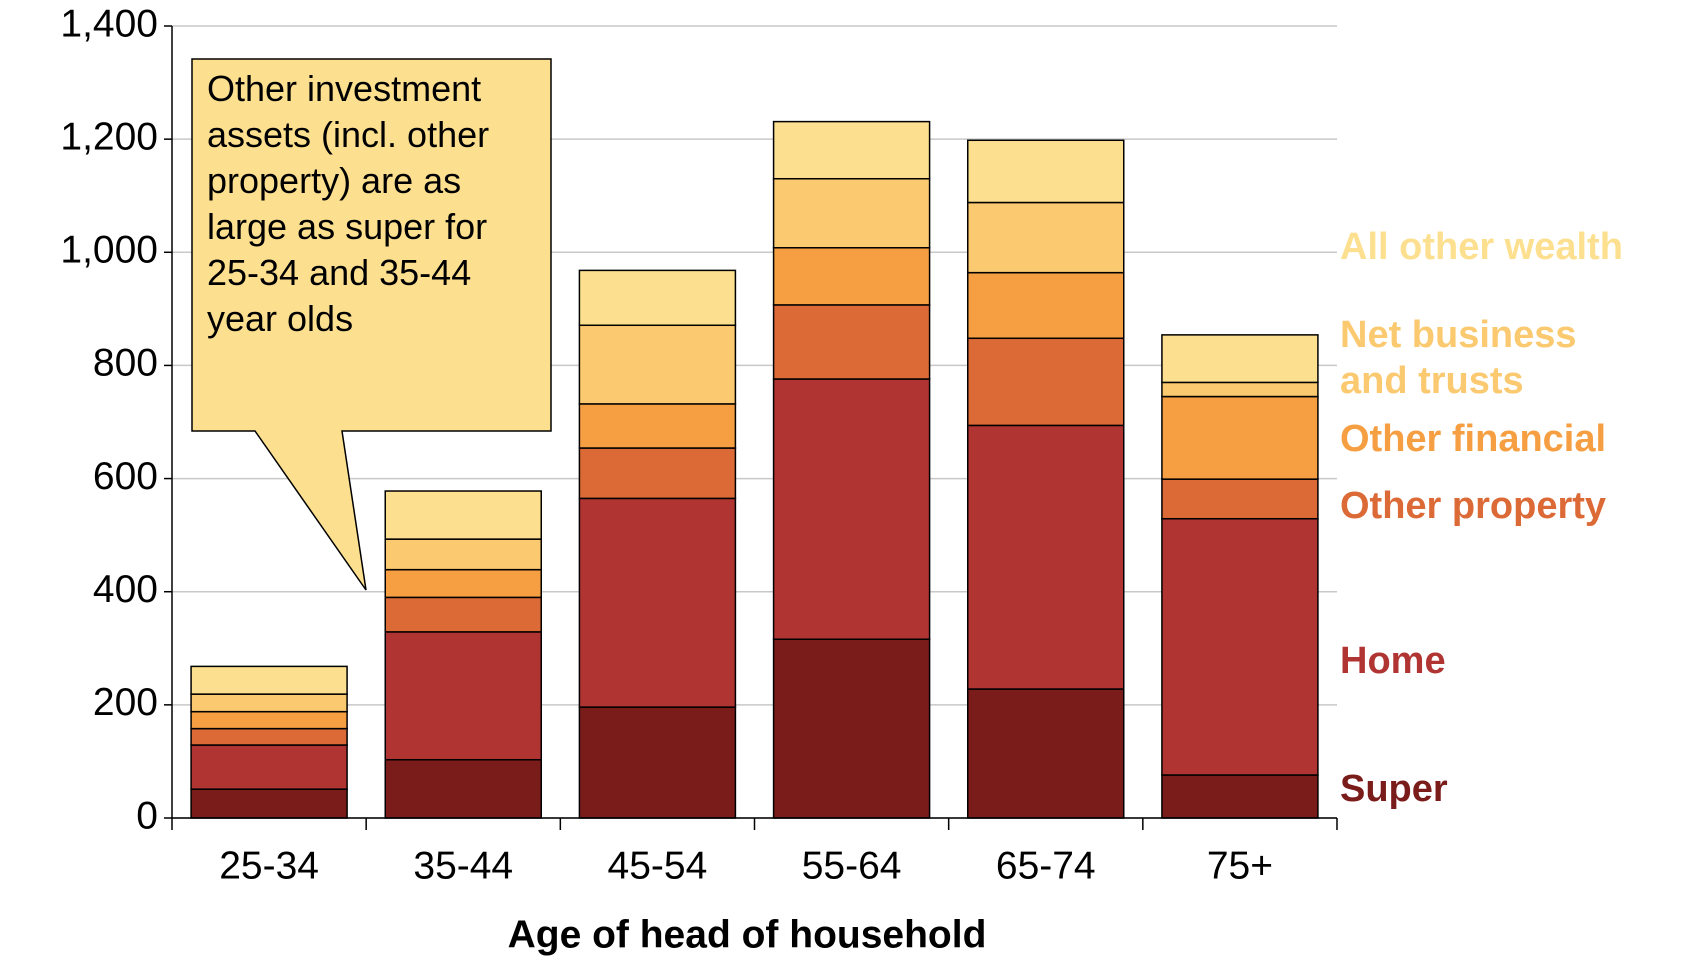 This screenshot has width=1688, height=960. I want to click on x-tick-label: 45-54, so click(658, 865).